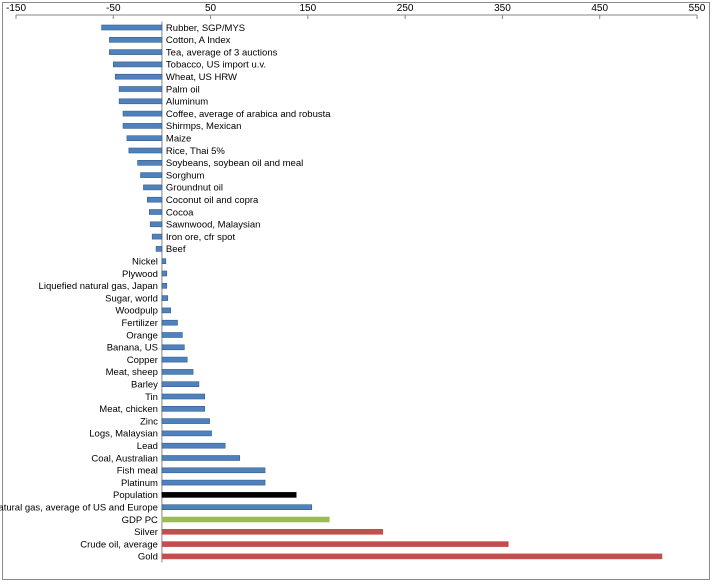  I want to click on category-label: Shirmps, Mexican, so click(204, 126).